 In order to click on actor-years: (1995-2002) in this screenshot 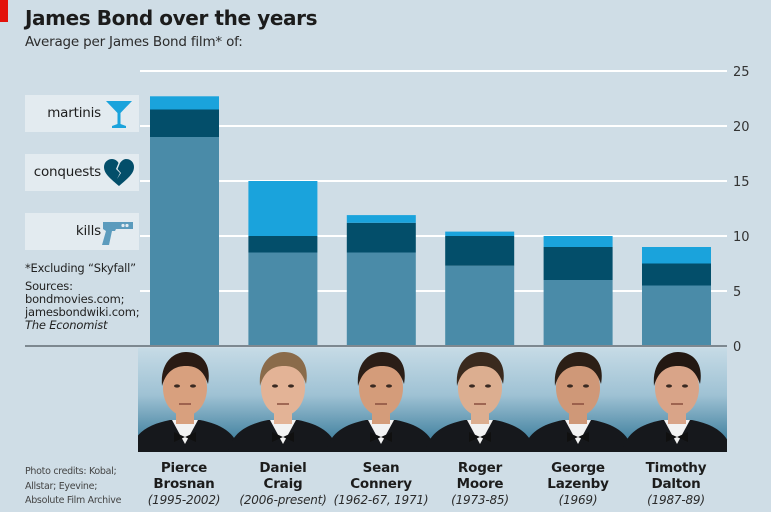, I will do `click(184, 500)`.